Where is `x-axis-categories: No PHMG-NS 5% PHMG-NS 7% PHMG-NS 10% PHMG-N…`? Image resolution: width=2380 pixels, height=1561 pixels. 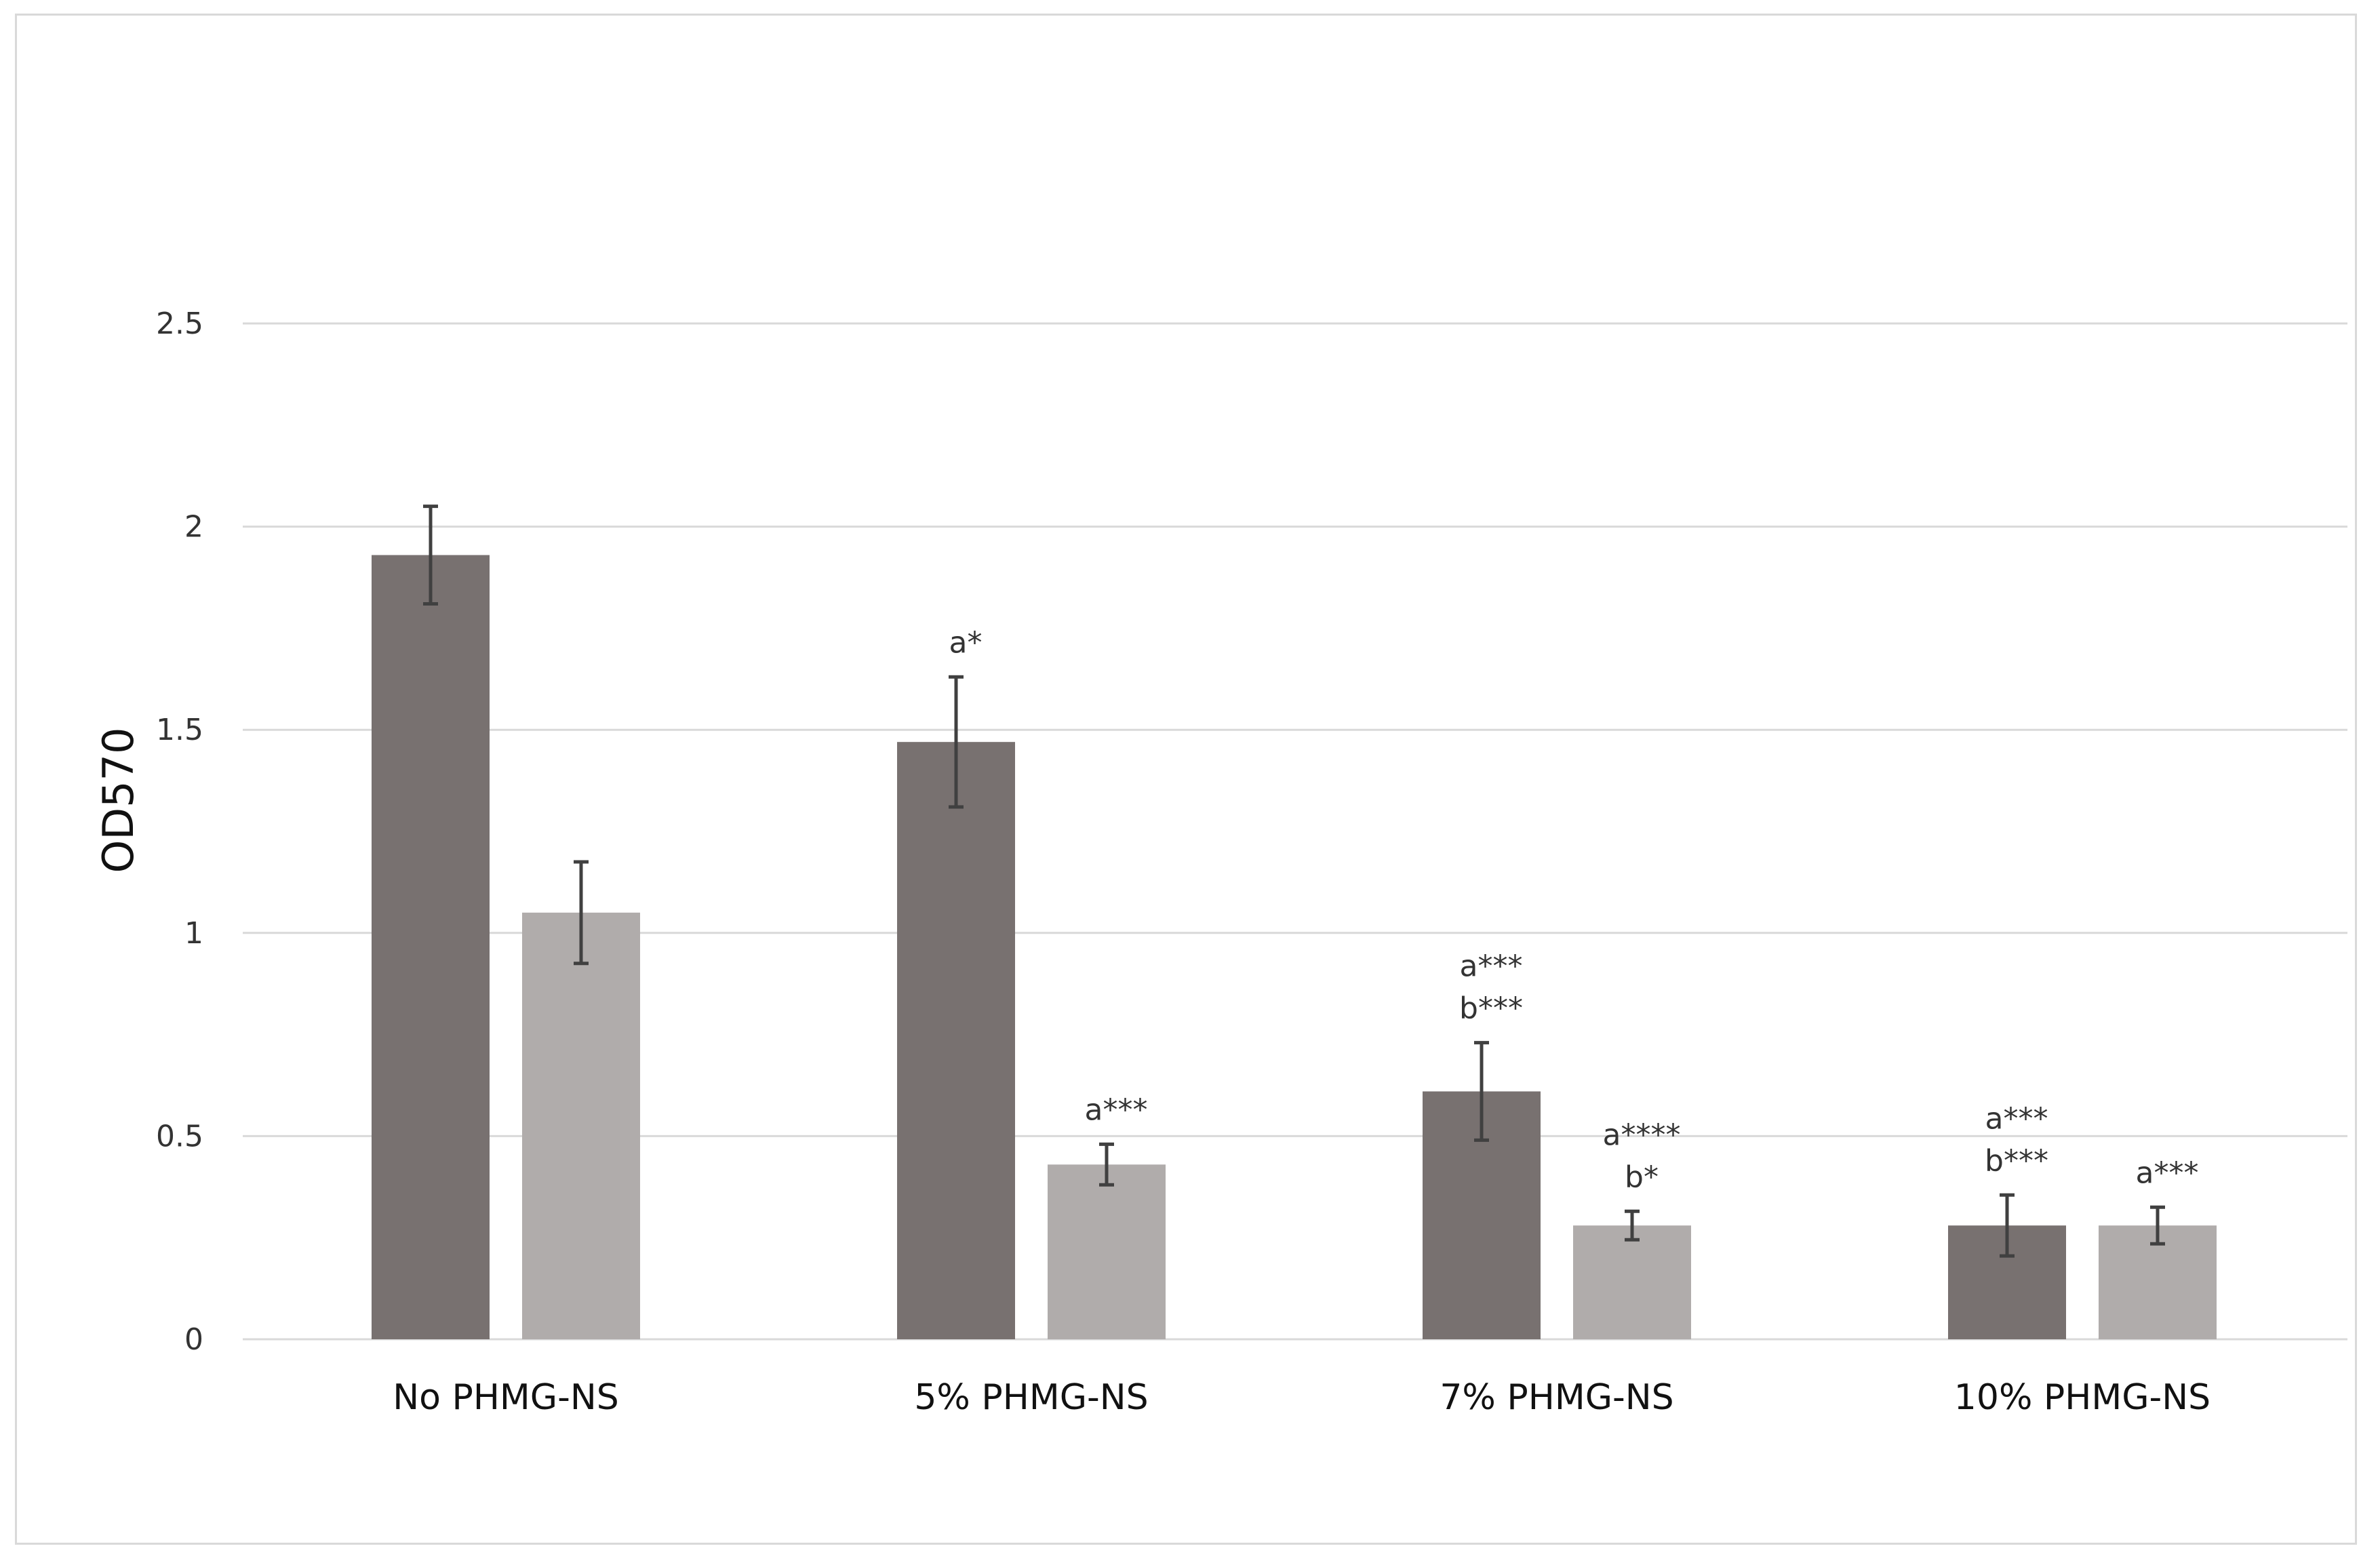
x-axis-categories: No PHMG-NS 5% PHMG-NS 7% PHMG-NS 10% PHMG-N… is located at coordinates (1302, 1398).